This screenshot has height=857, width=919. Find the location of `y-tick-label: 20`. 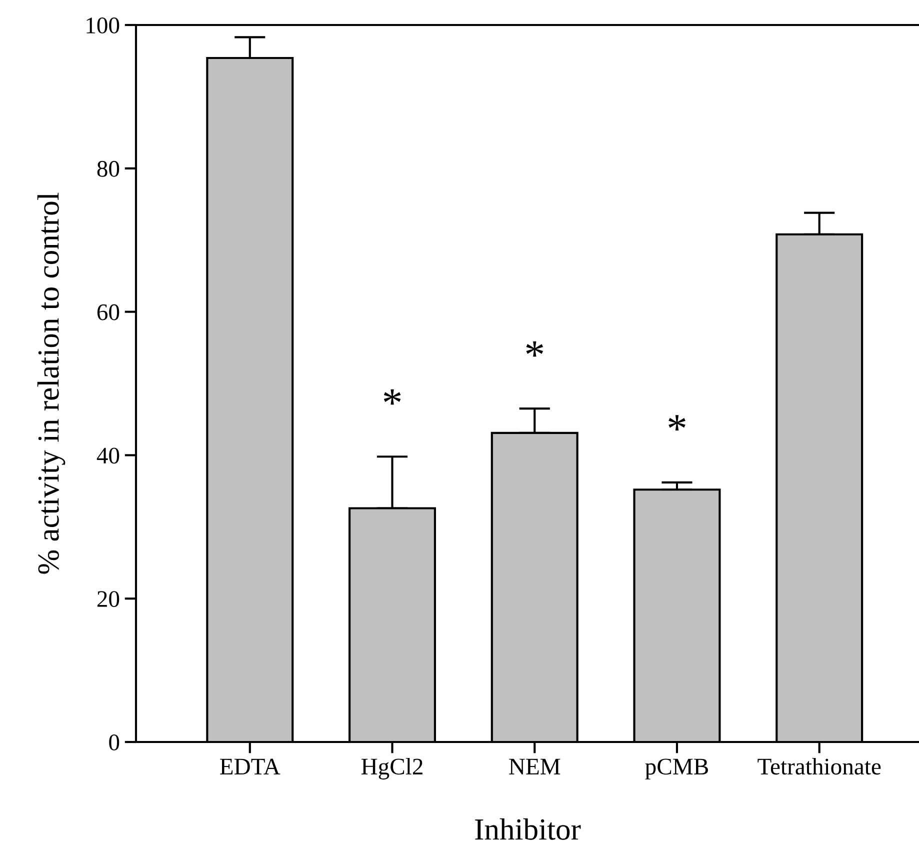

y-tick-label: 20 is located at coordinates (108, 599).